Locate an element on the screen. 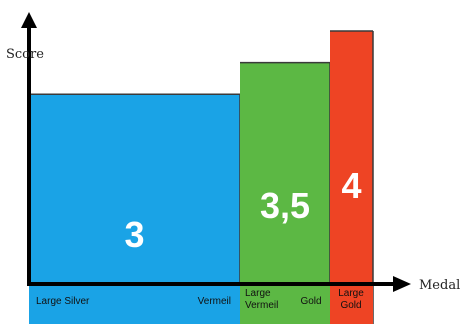  x-axis-arrow is located at coordinates (402, 284).